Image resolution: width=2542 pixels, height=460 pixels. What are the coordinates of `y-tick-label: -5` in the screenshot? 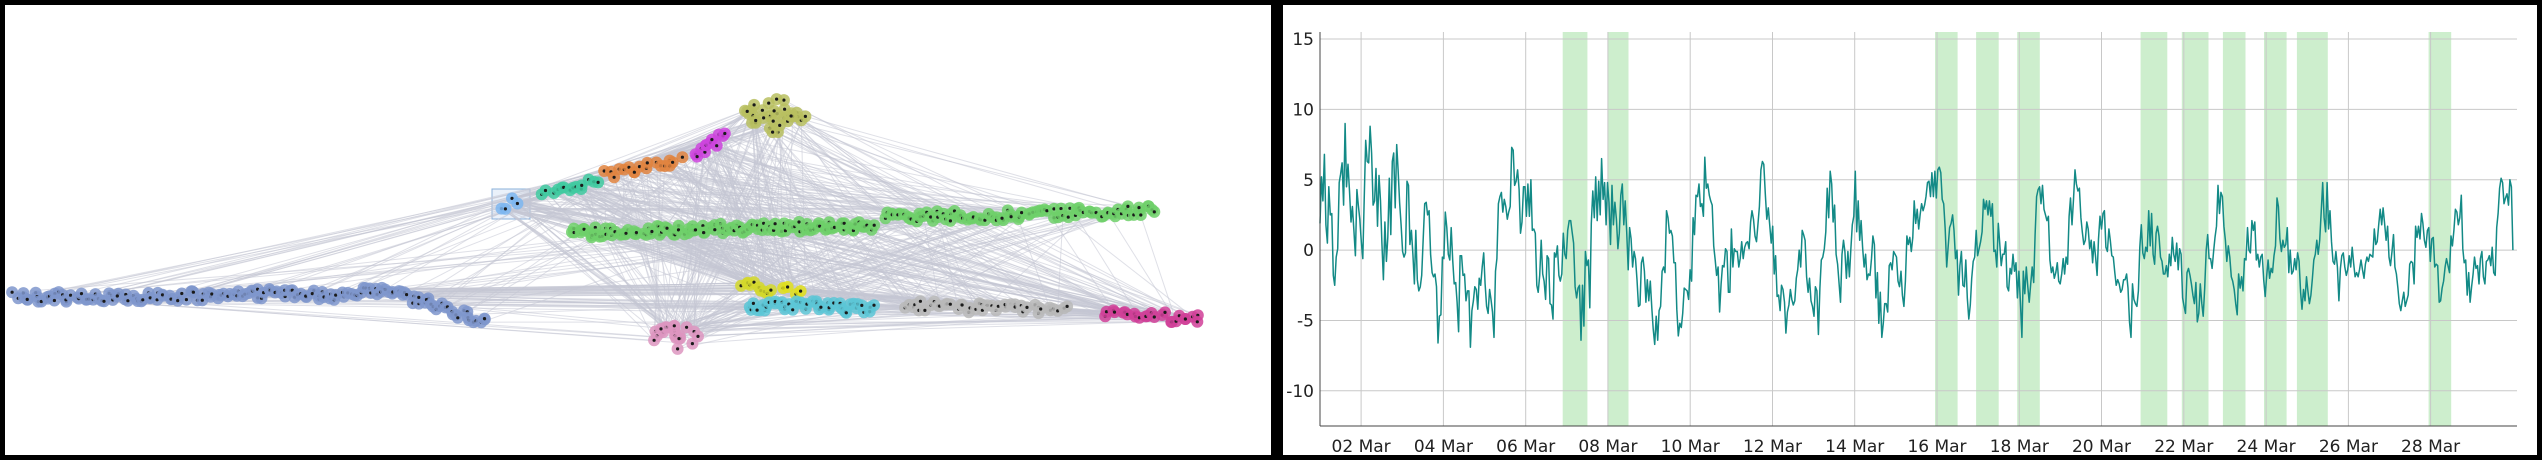 It's located at (1305, 322).